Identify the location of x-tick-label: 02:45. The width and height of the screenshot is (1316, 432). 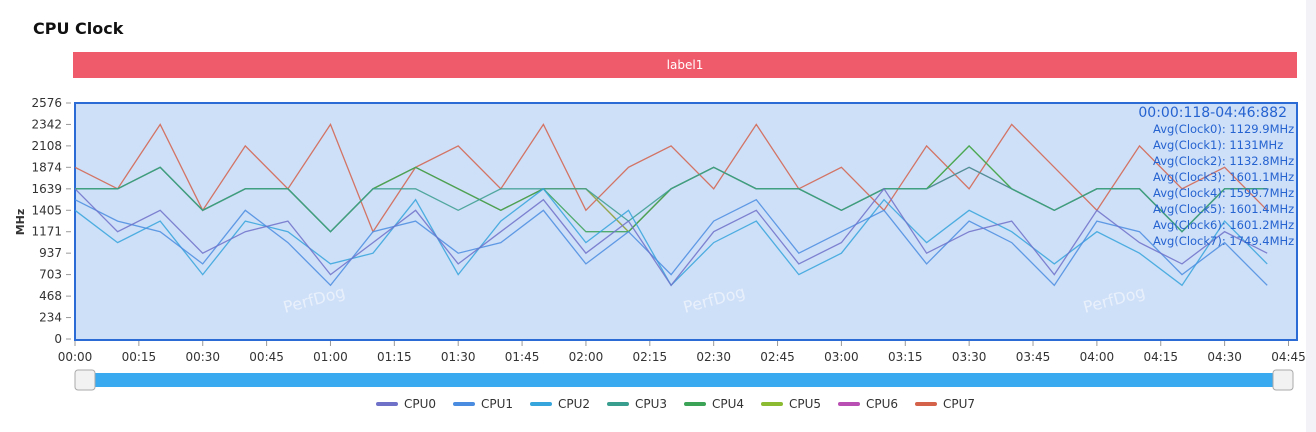
(777, 357).